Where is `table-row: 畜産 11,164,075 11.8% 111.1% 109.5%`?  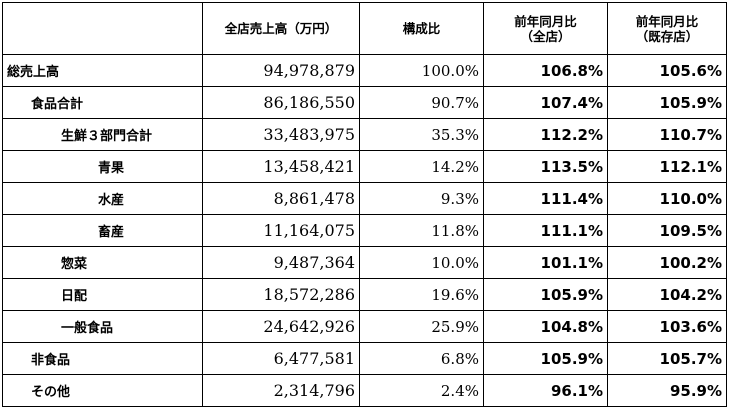
table-row: 畜産 11,164,075 11.8% 111.1% 109.5% is located at coordinates (364, 230).